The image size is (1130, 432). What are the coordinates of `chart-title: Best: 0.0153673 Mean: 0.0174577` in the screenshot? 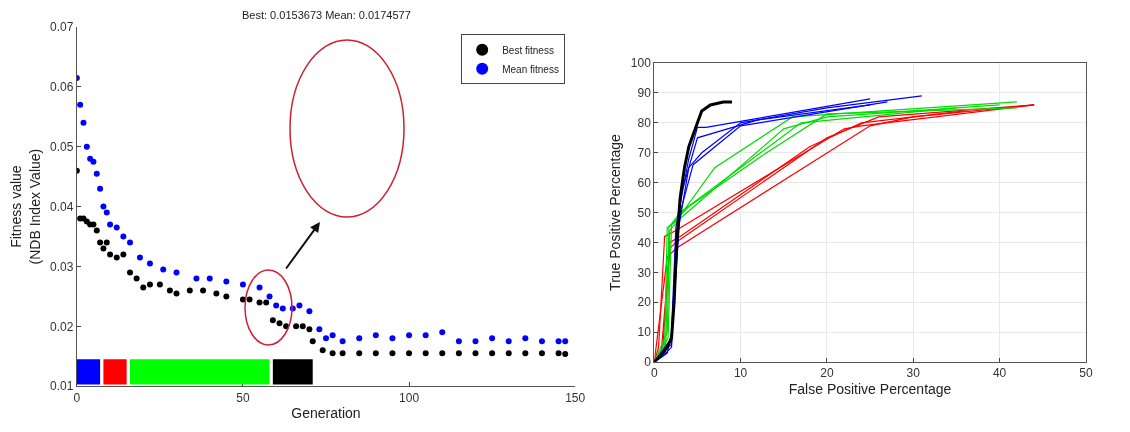 It's located at (326, 15).